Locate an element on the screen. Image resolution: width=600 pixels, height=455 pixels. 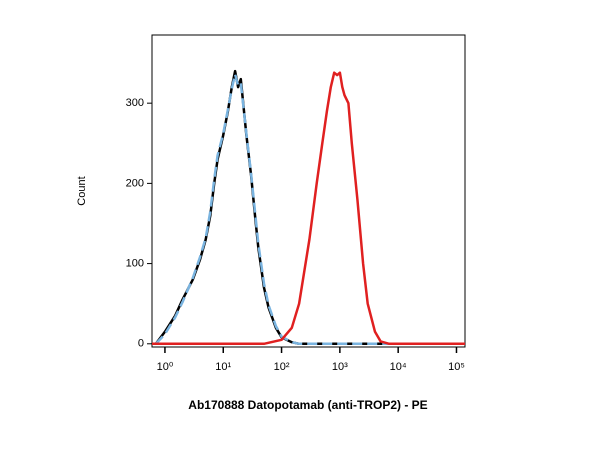
x-tick-label: 10⁵ is located at coordinates (456, 367).